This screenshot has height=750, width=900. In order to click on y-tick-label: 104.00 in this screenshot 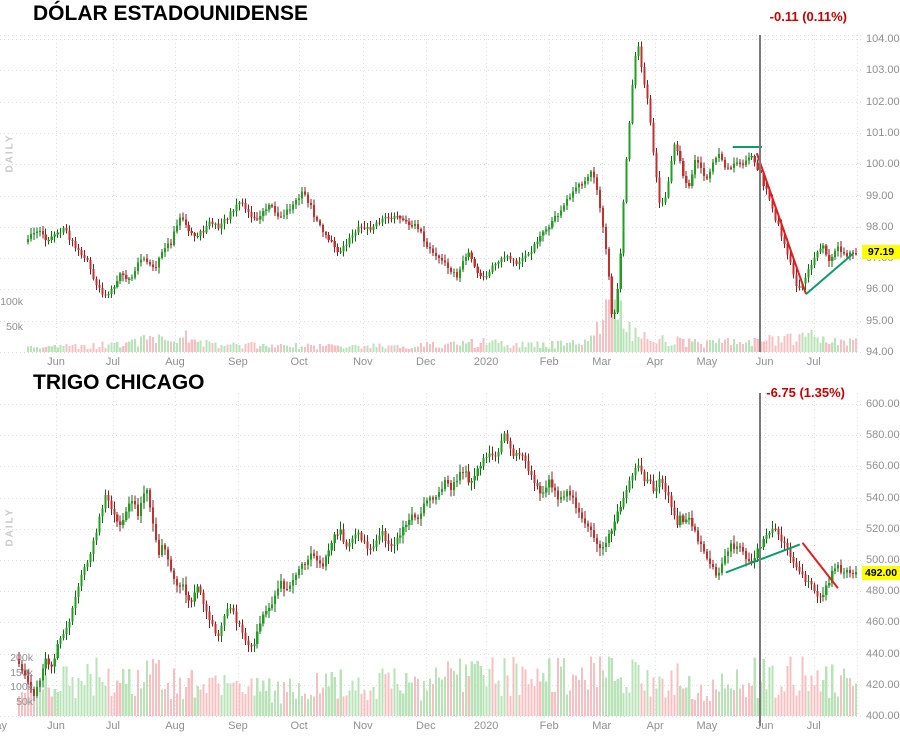, I will do `click(883, 38)`.